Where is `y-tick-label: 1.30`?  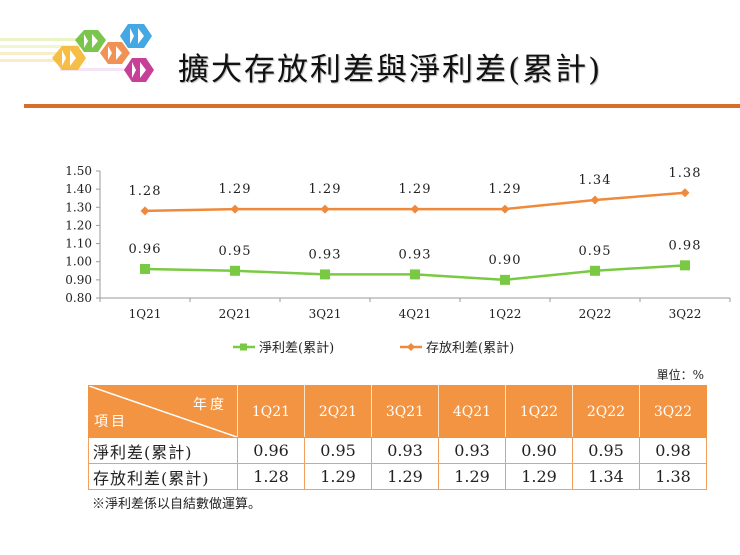
y-tick-label: 1.30 is located at coordinates (78, 207).